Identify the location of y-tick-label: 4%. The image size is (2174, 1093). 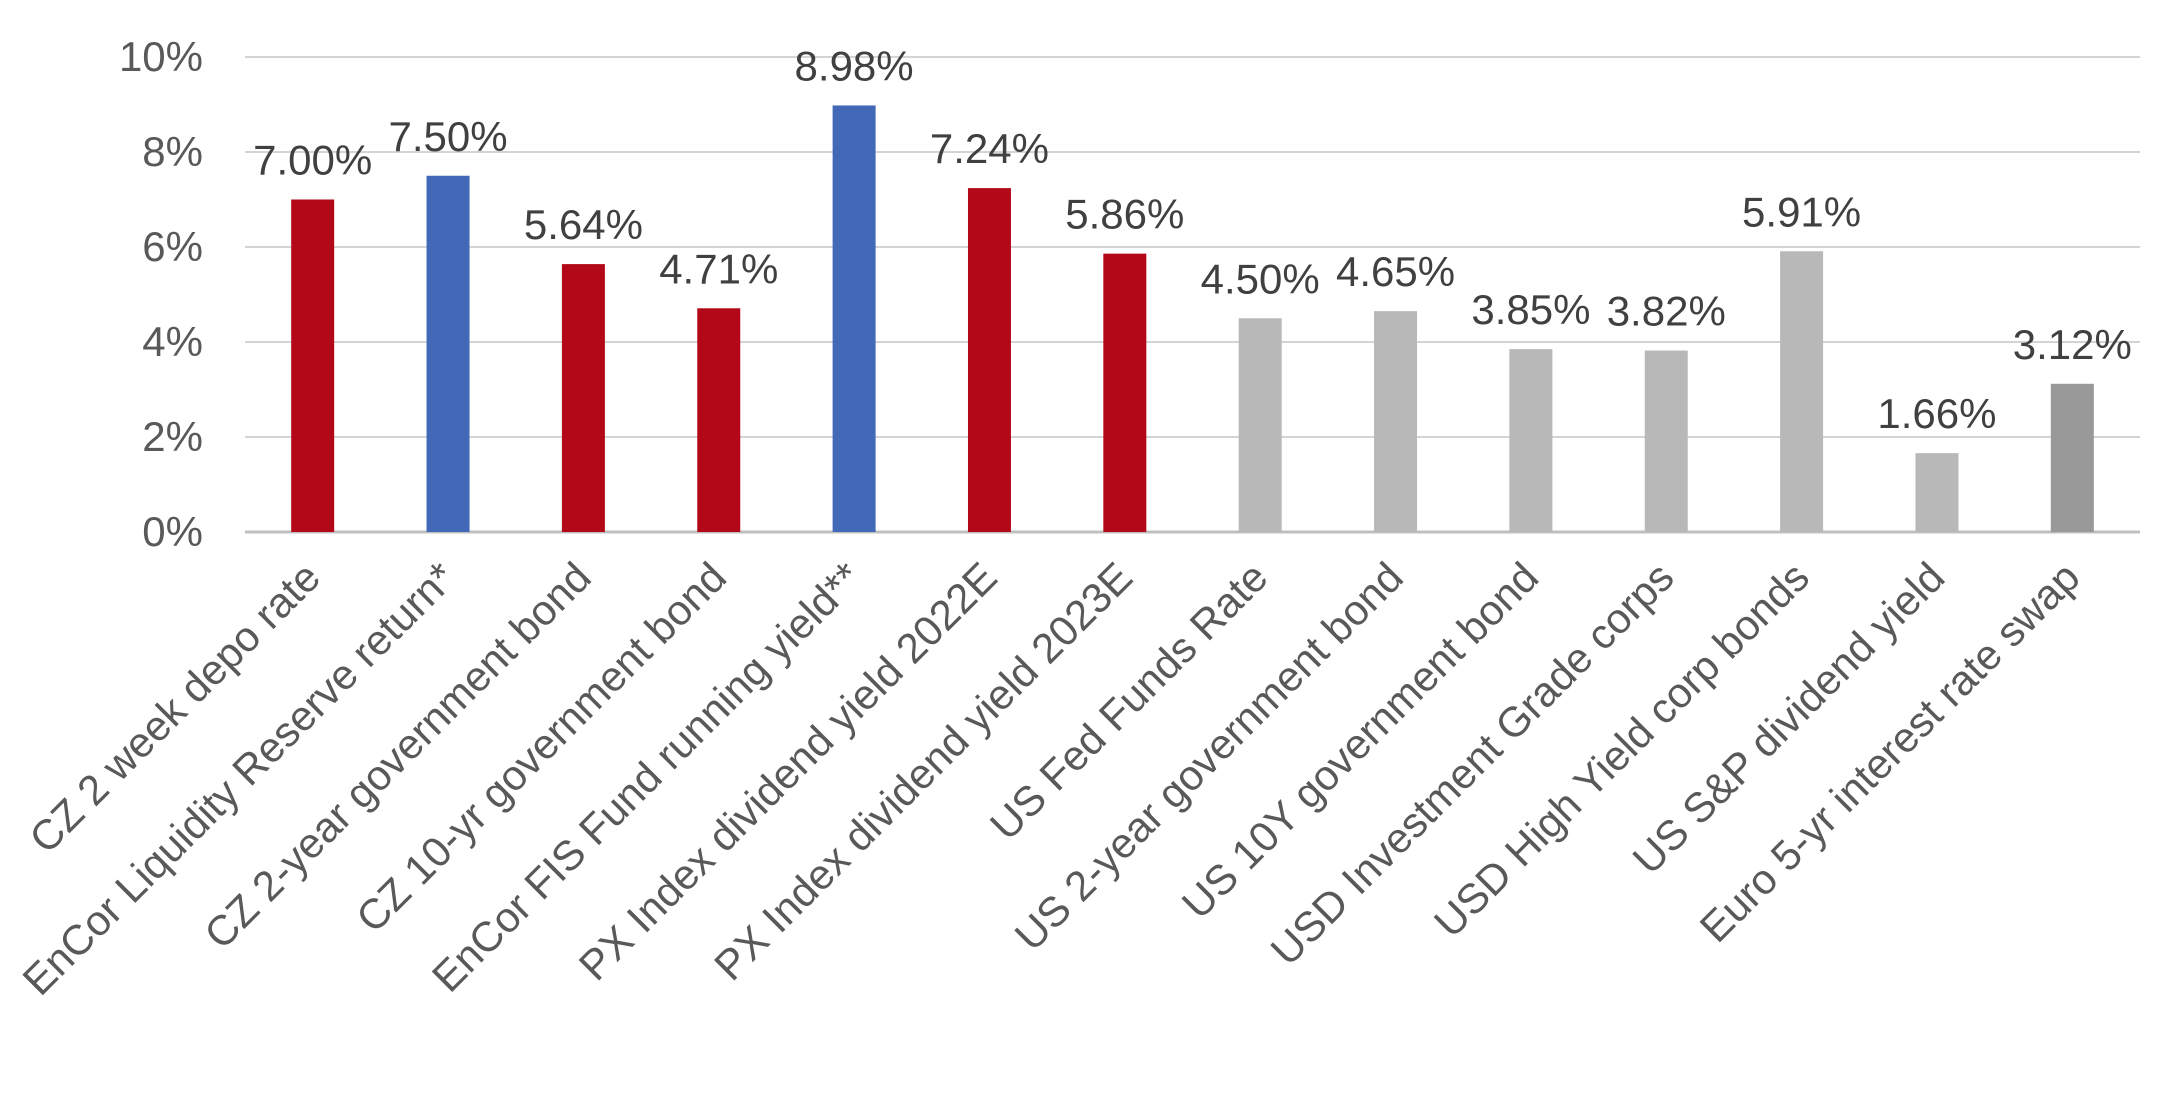
(172, 341).